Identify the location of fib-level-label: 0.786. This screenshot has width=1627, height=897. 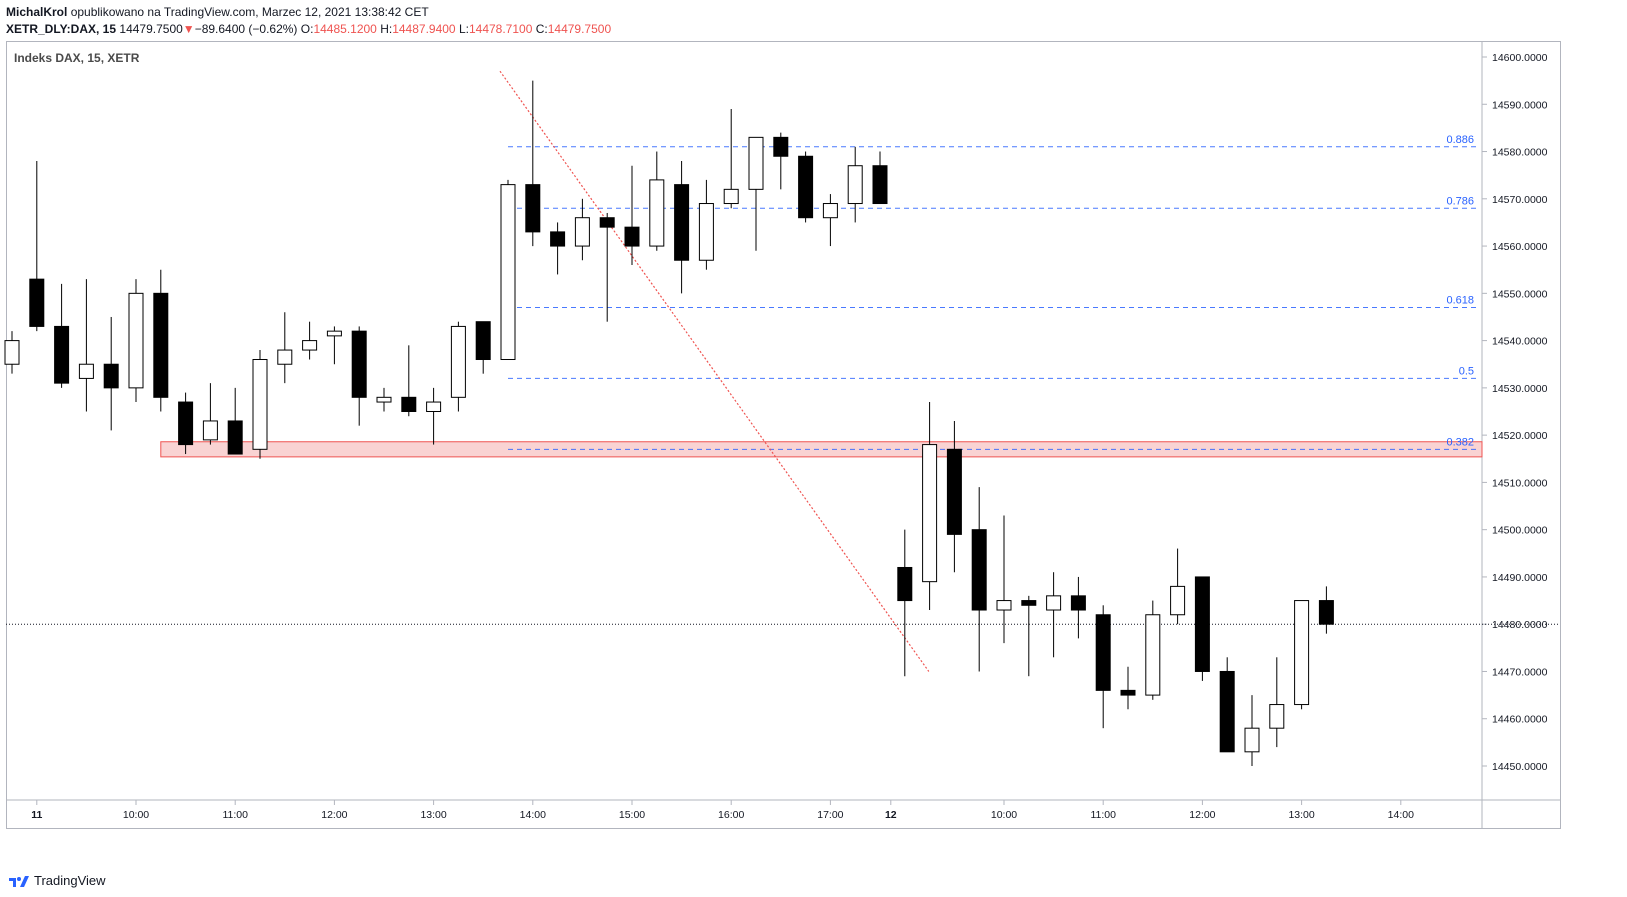
(1460, 201).